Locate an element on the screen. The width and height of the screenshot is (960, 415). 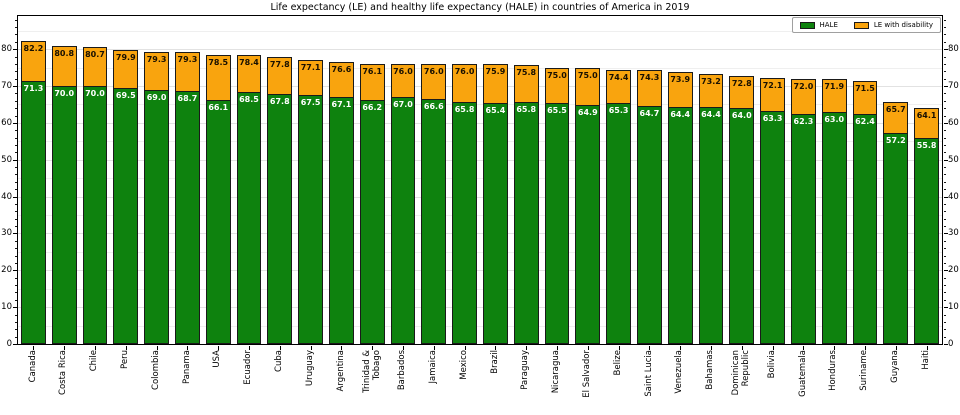
bar-hale-segment: 70.0 is located at coordinates (64, 215).